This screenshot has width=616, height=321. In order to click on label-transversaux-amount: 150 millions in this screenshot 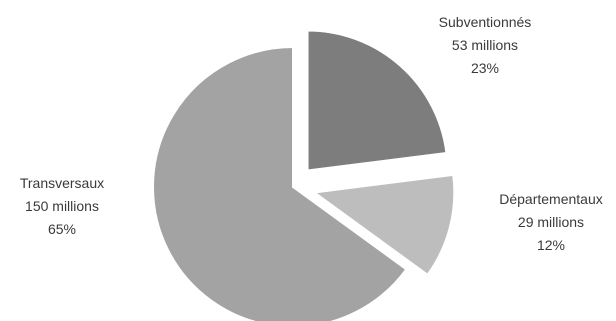, I will do `click(62, 206)`.